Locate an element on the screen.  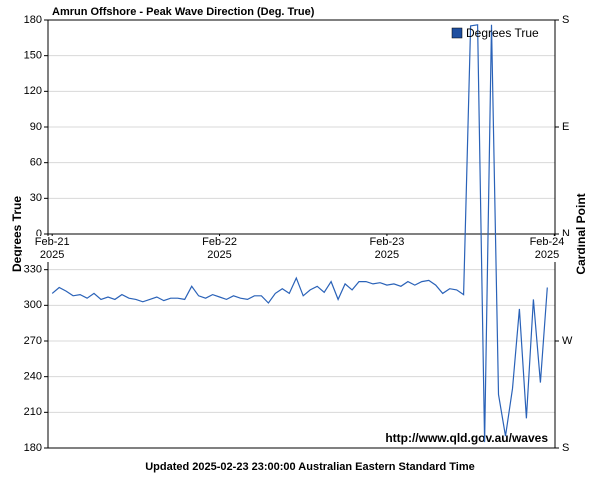
x-tick-label: Feb-23 2025 is located at coordinates (386, 249).